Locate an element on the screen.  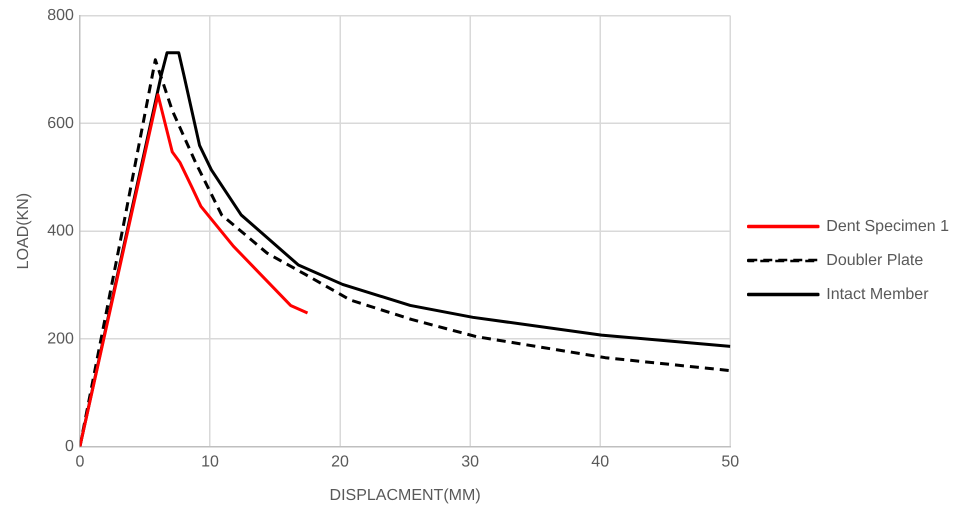
x-tick-label: 20 is located at coordinates (340, 462).